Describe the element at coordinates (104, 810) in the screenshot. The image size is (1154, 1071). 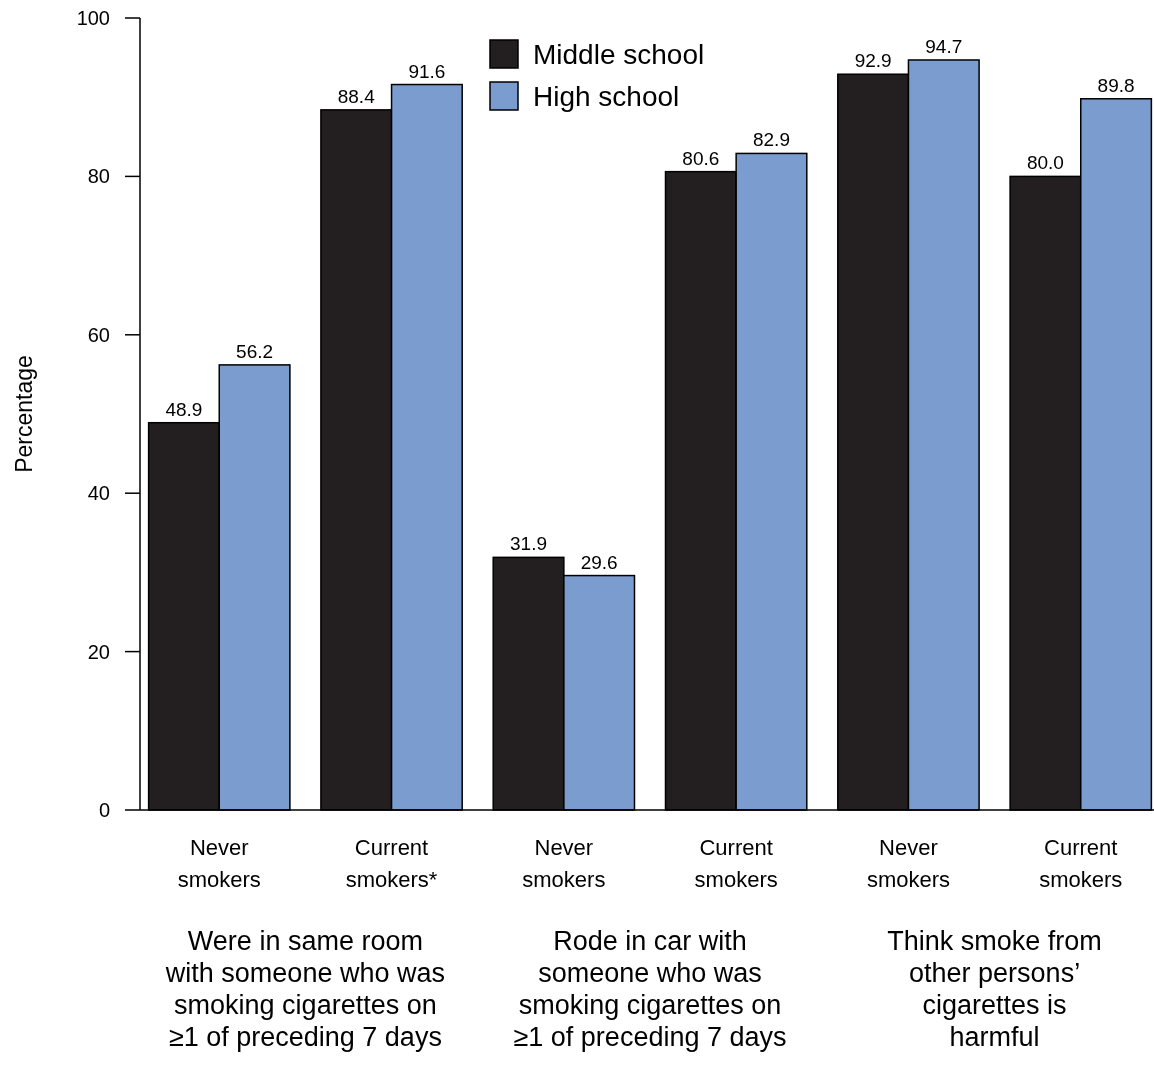
I see `y-tick-label: 0` at that location.